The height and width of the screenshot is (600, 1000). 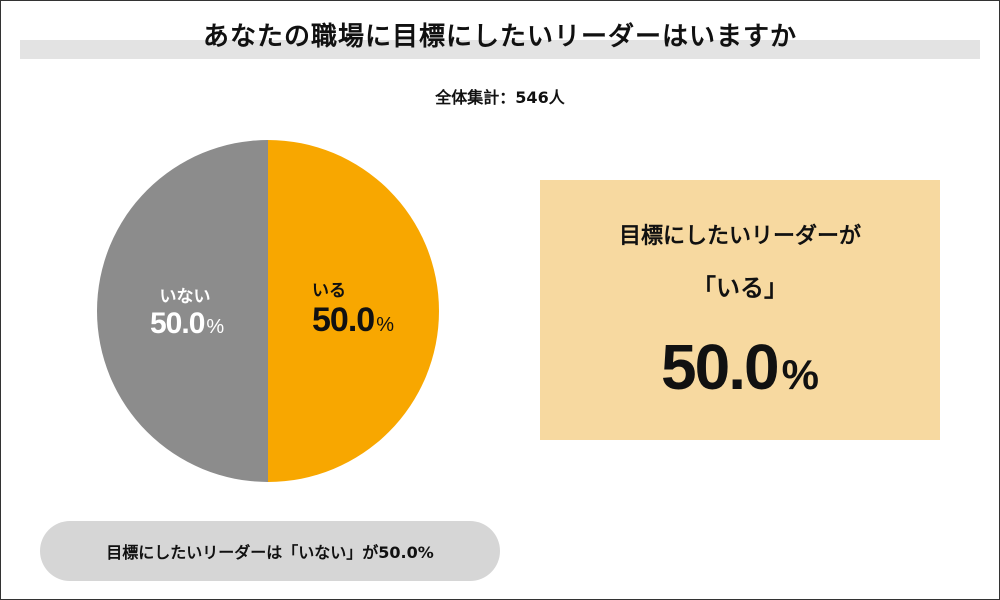 I want to click on pie-slice-inai, so click(x=182, y=311).